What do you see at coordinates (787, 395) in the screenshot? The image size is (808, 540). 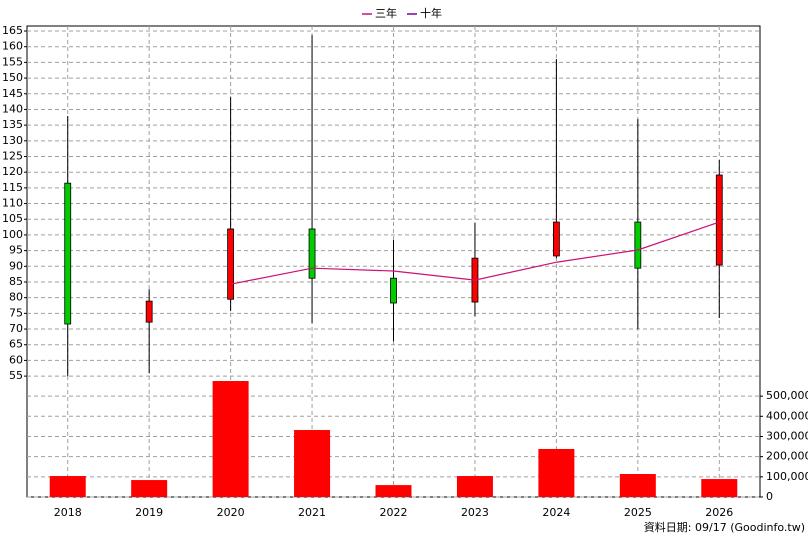 I see `y2-tick-label: 500,000` at bounding box center [787, 395].